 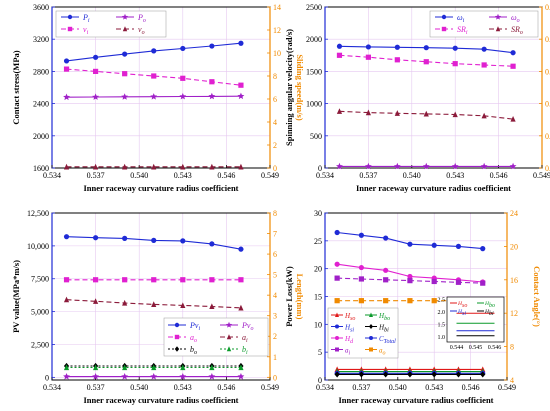 I want to click on y2-tick-label: 20, so click(x=514, y=246).